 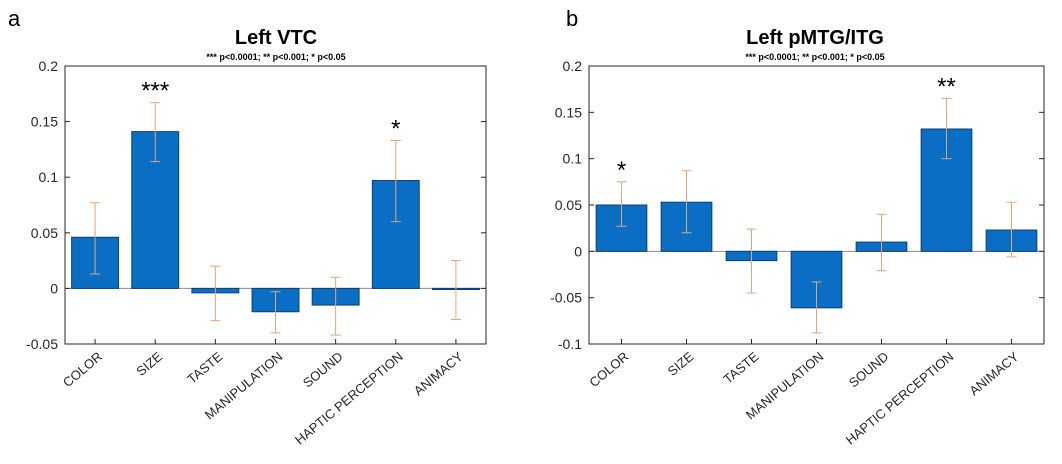 I want to click on panel-label: a, so click(x=14, y=18).